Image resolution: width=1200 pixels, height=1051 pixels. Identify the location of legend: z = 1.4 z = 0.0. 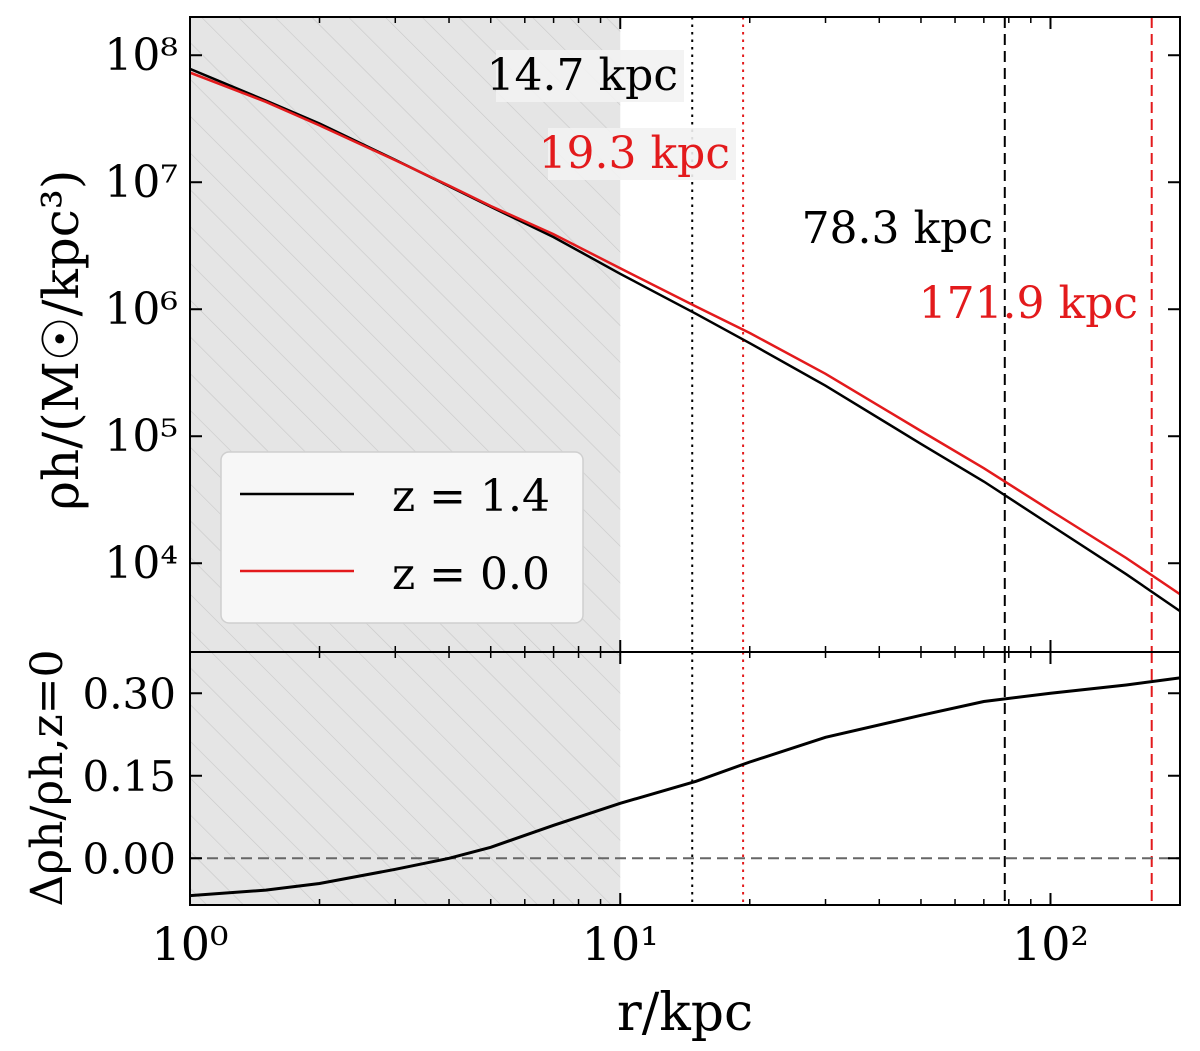
(402, 537).